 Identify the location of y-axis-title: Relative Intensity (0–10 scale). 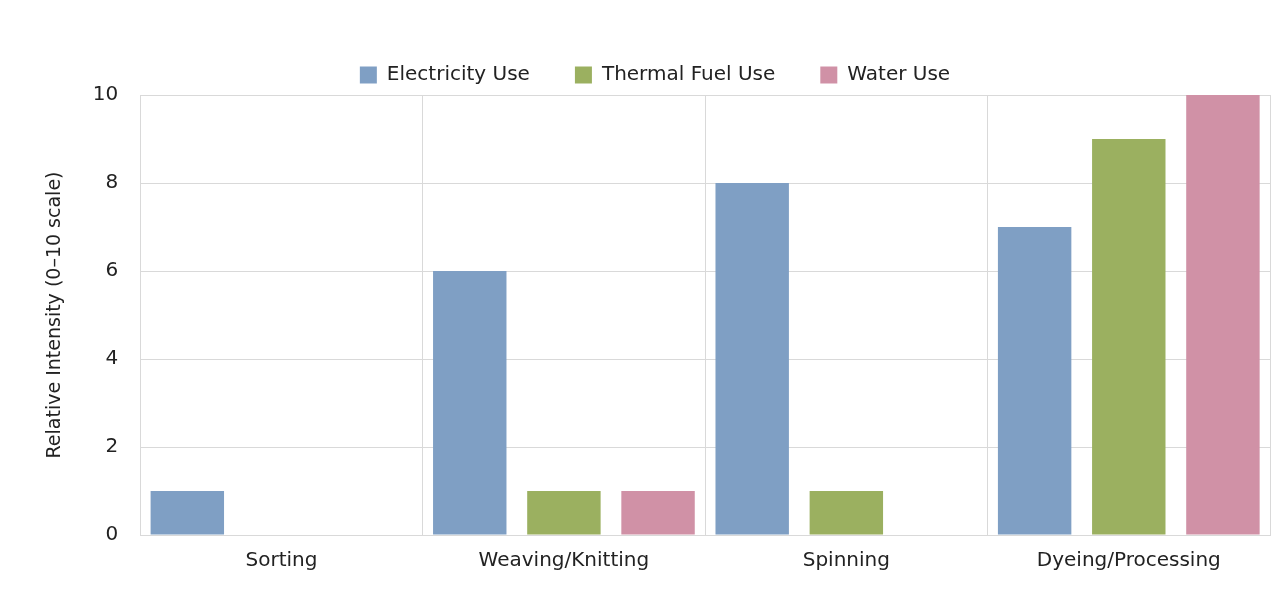
(53, 315).